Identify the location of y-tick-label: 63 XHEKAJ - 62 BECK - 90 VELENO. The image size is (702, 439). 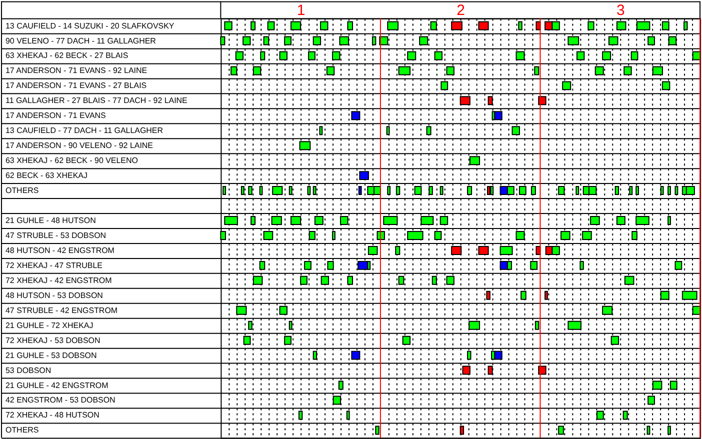
(71, 161).